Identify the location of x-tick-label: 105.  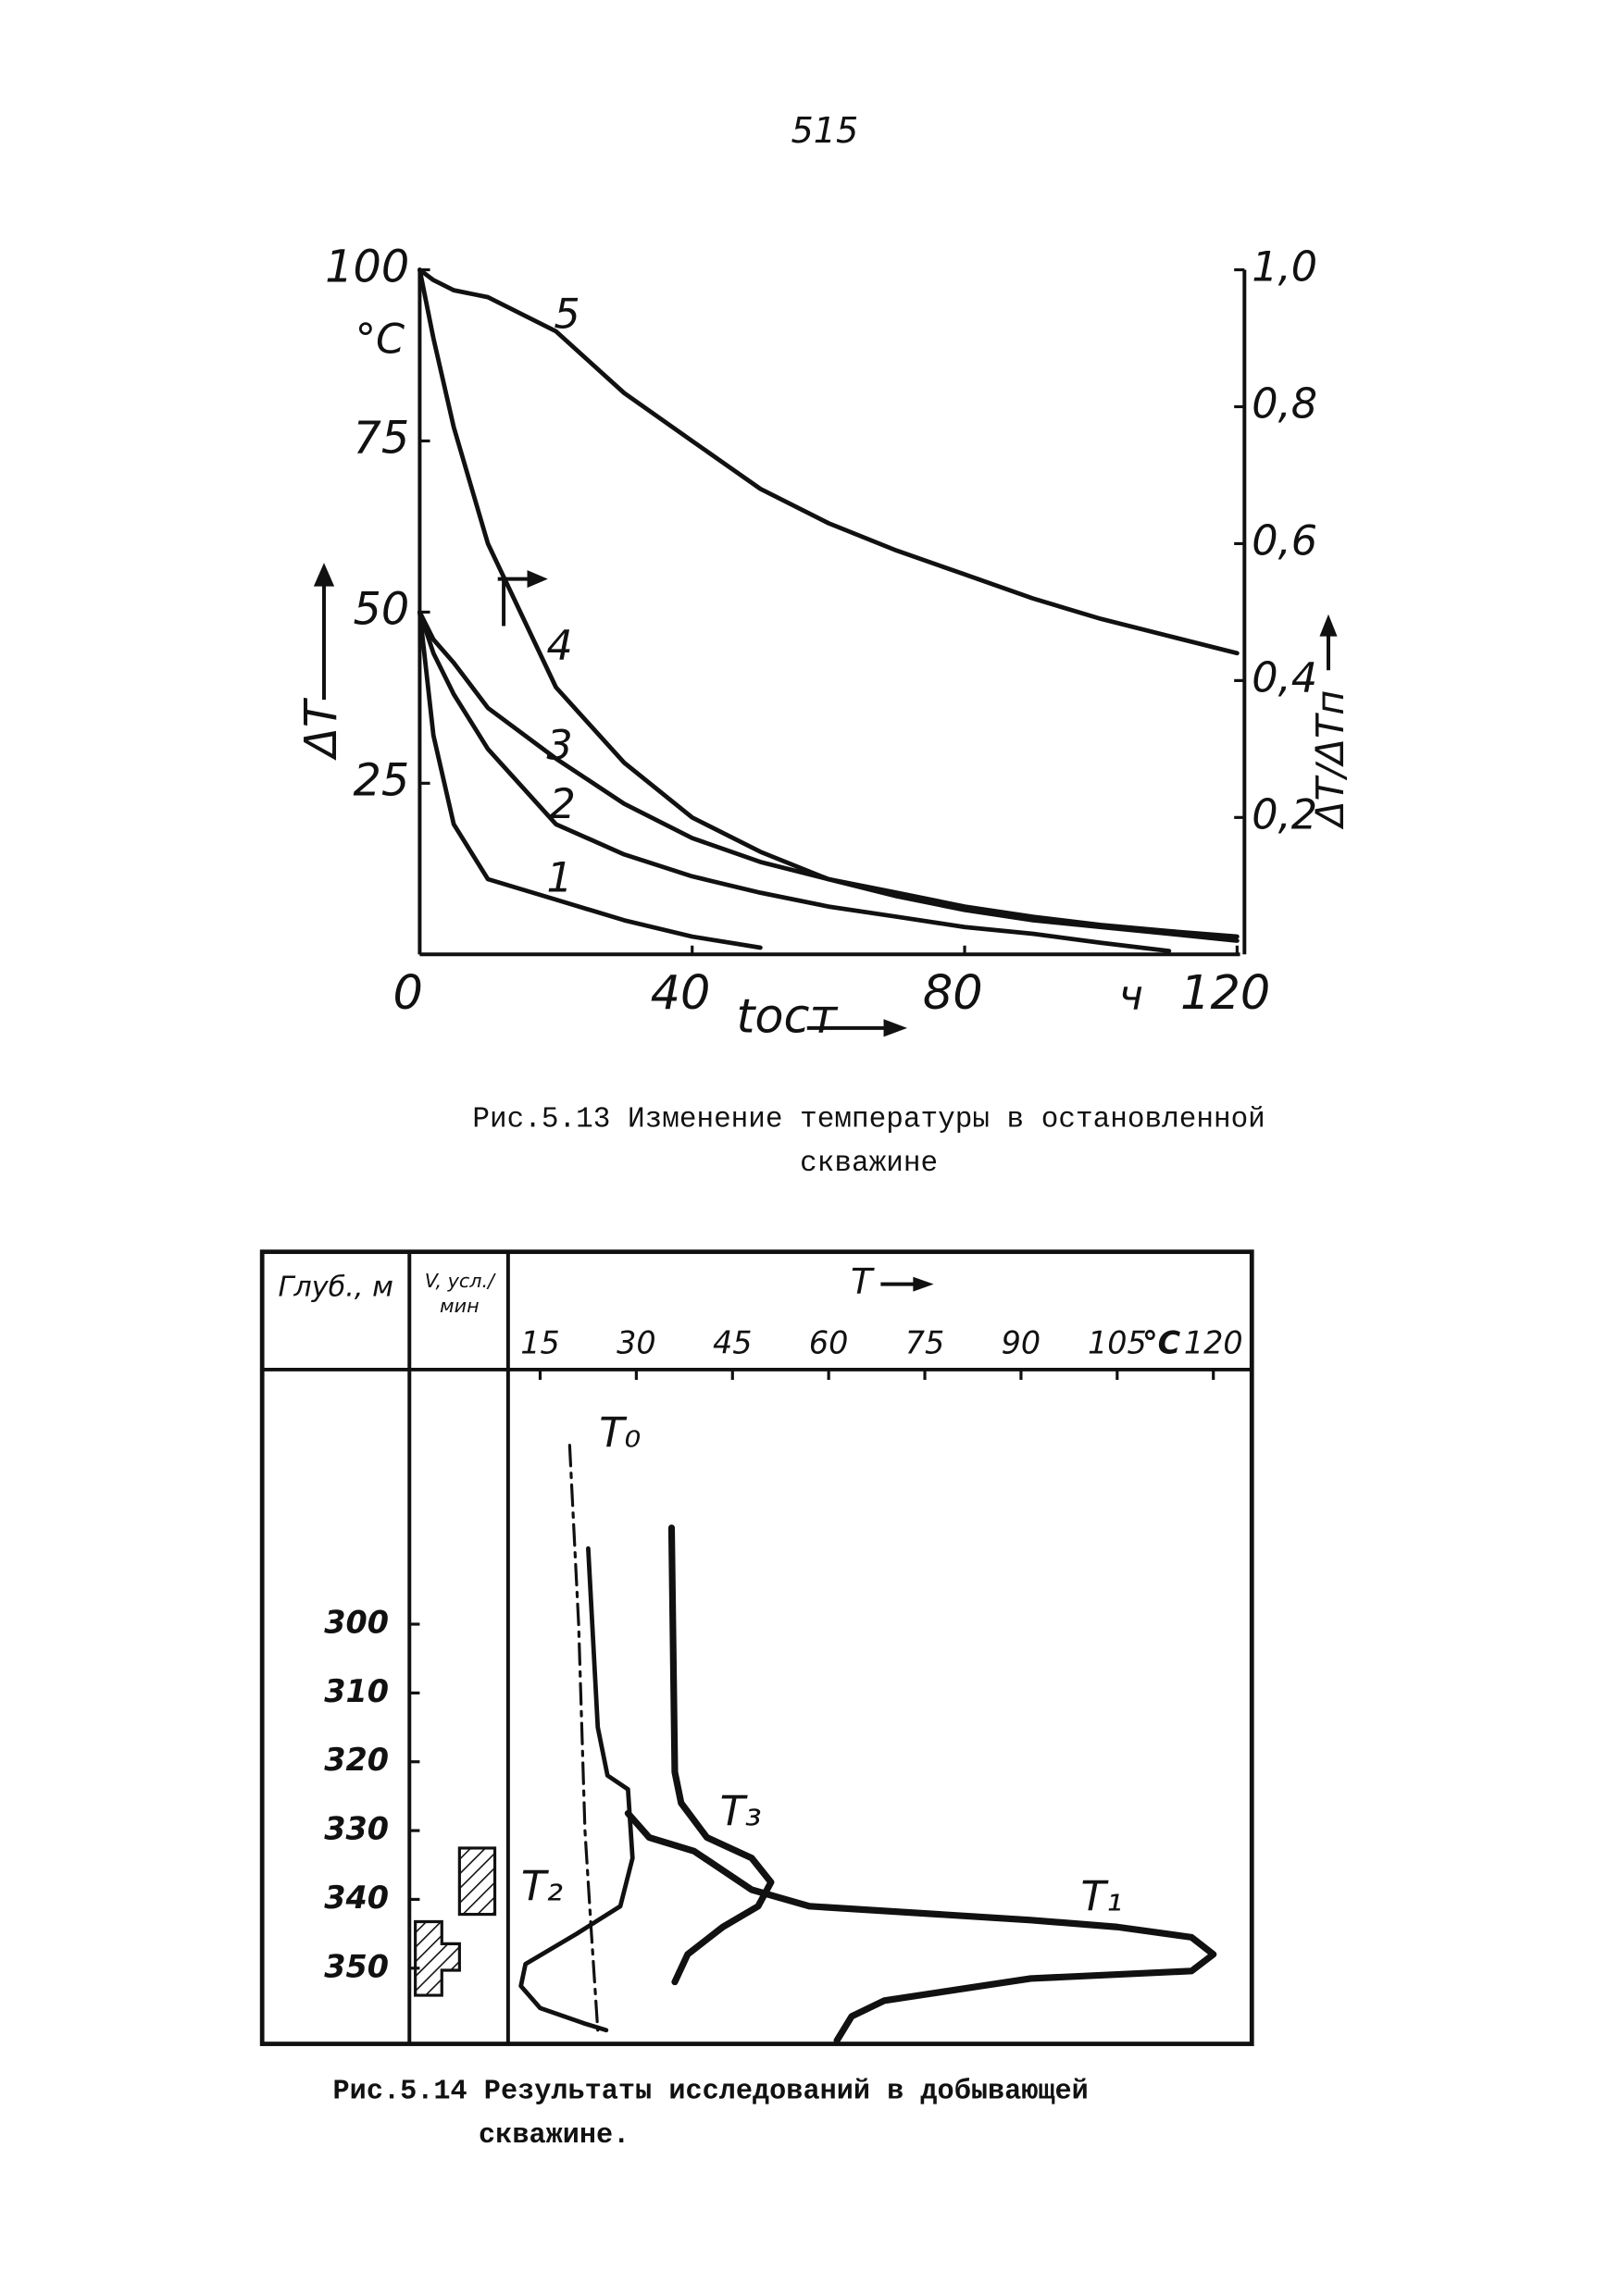
(1117, 1342).